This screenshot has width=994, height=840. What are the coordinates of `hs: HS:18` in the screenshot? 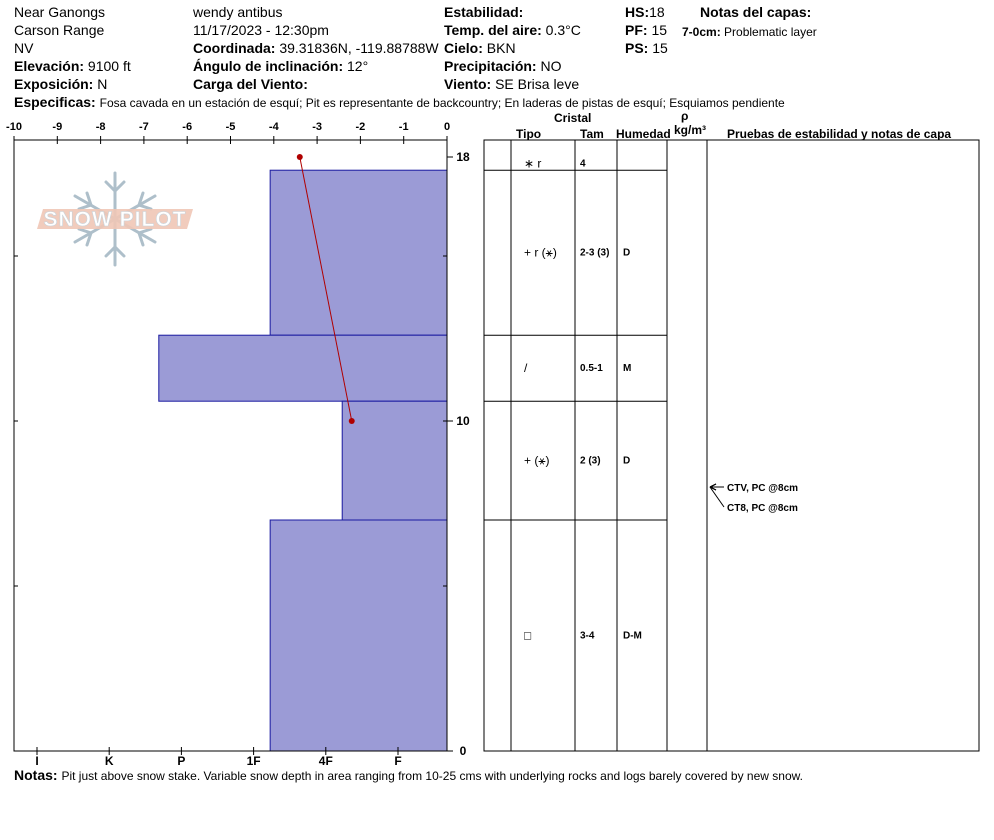 It's located at (645, 12).